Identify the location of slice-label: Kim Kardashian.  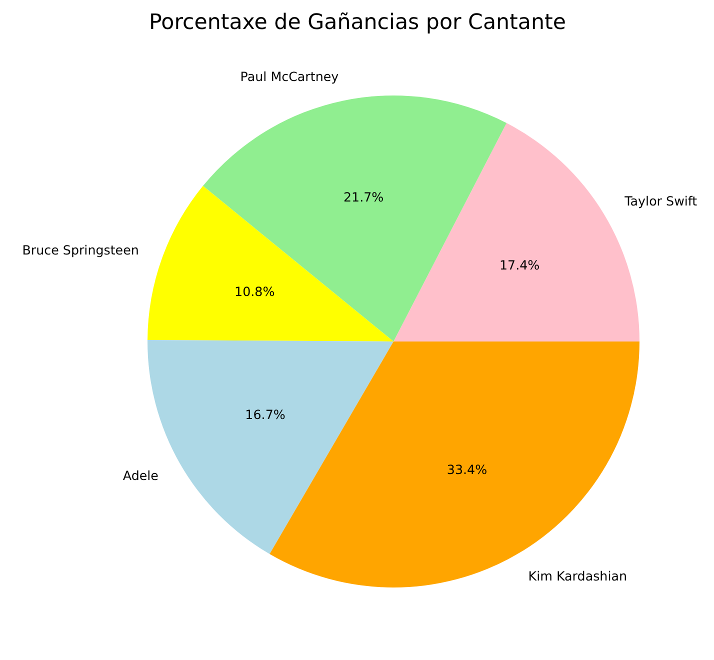
(577, 576).